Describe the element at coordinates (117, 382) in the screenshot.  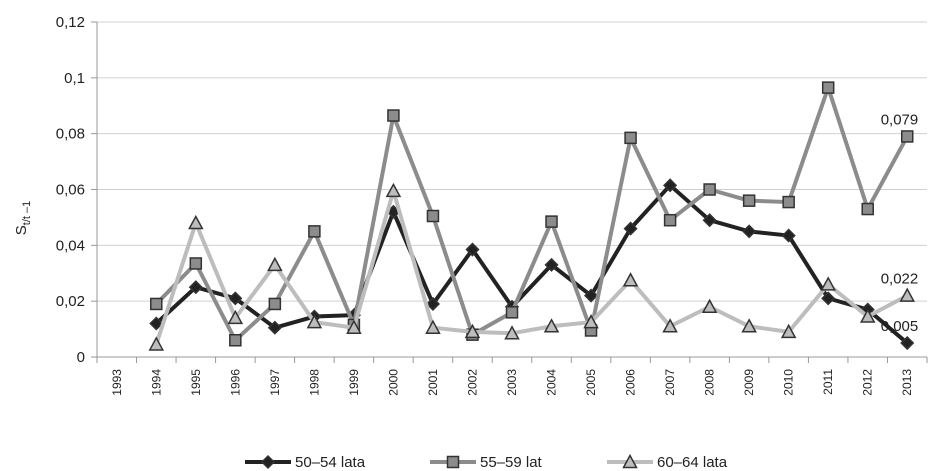
I see `x-tick-label: 1993` at that location.